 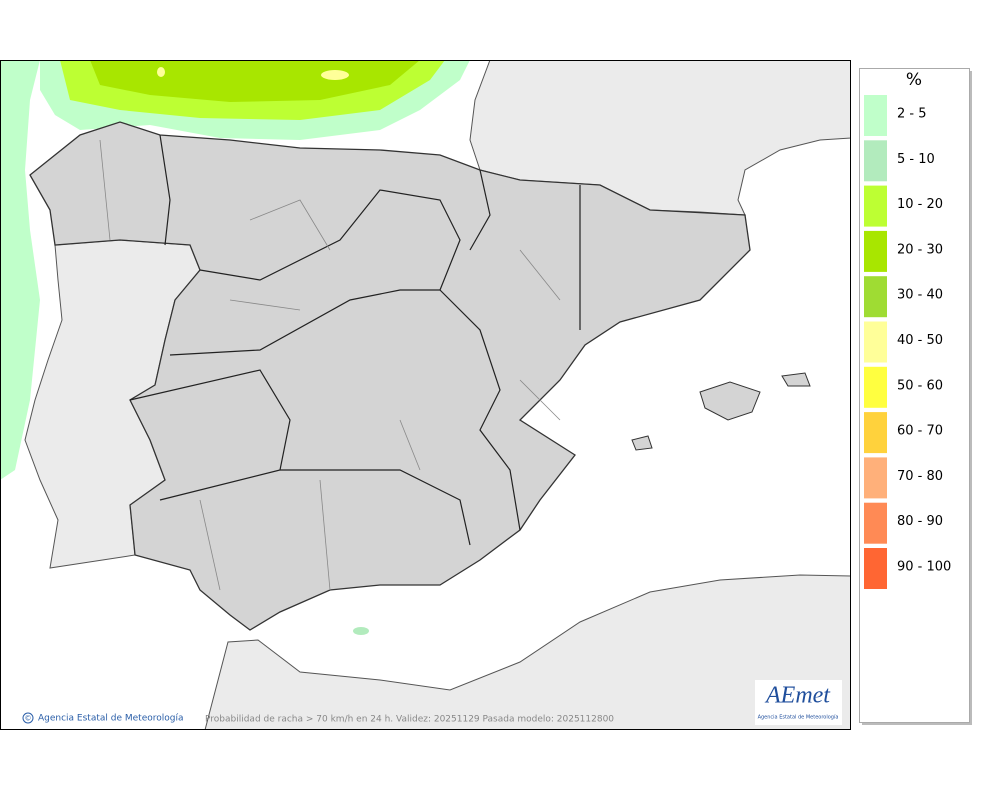 I want to click on copyright-symbol: ©, so click(x=28, y=719).